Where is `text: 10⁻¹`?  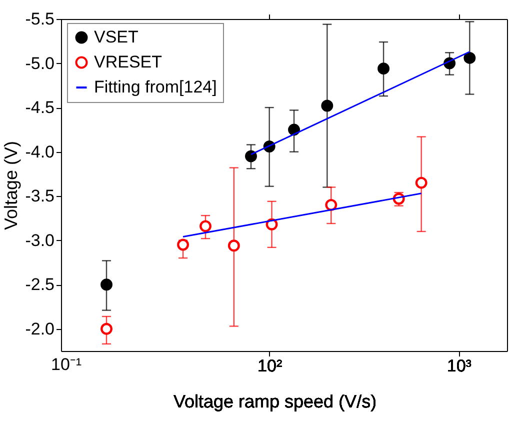
text: 10⁻¹ is located at coordinates (66, 364).